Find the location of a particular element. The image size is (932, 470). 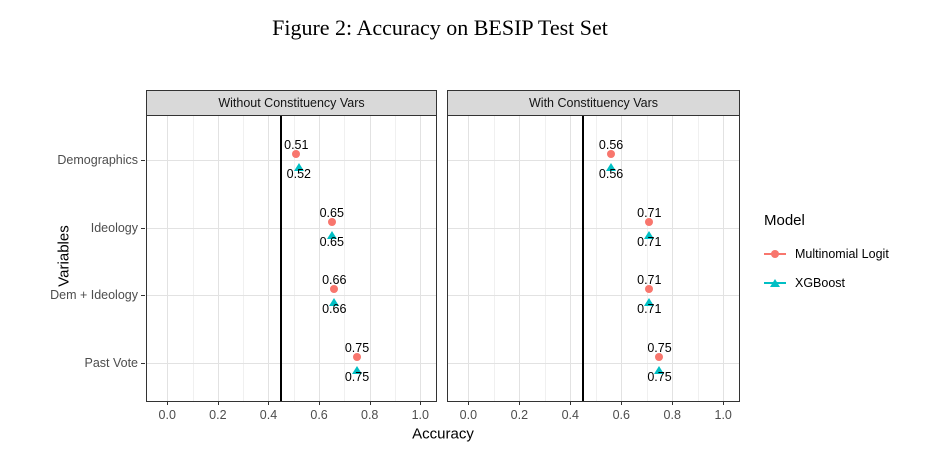

legend-key-triangle is located at coordinates (775, 283).